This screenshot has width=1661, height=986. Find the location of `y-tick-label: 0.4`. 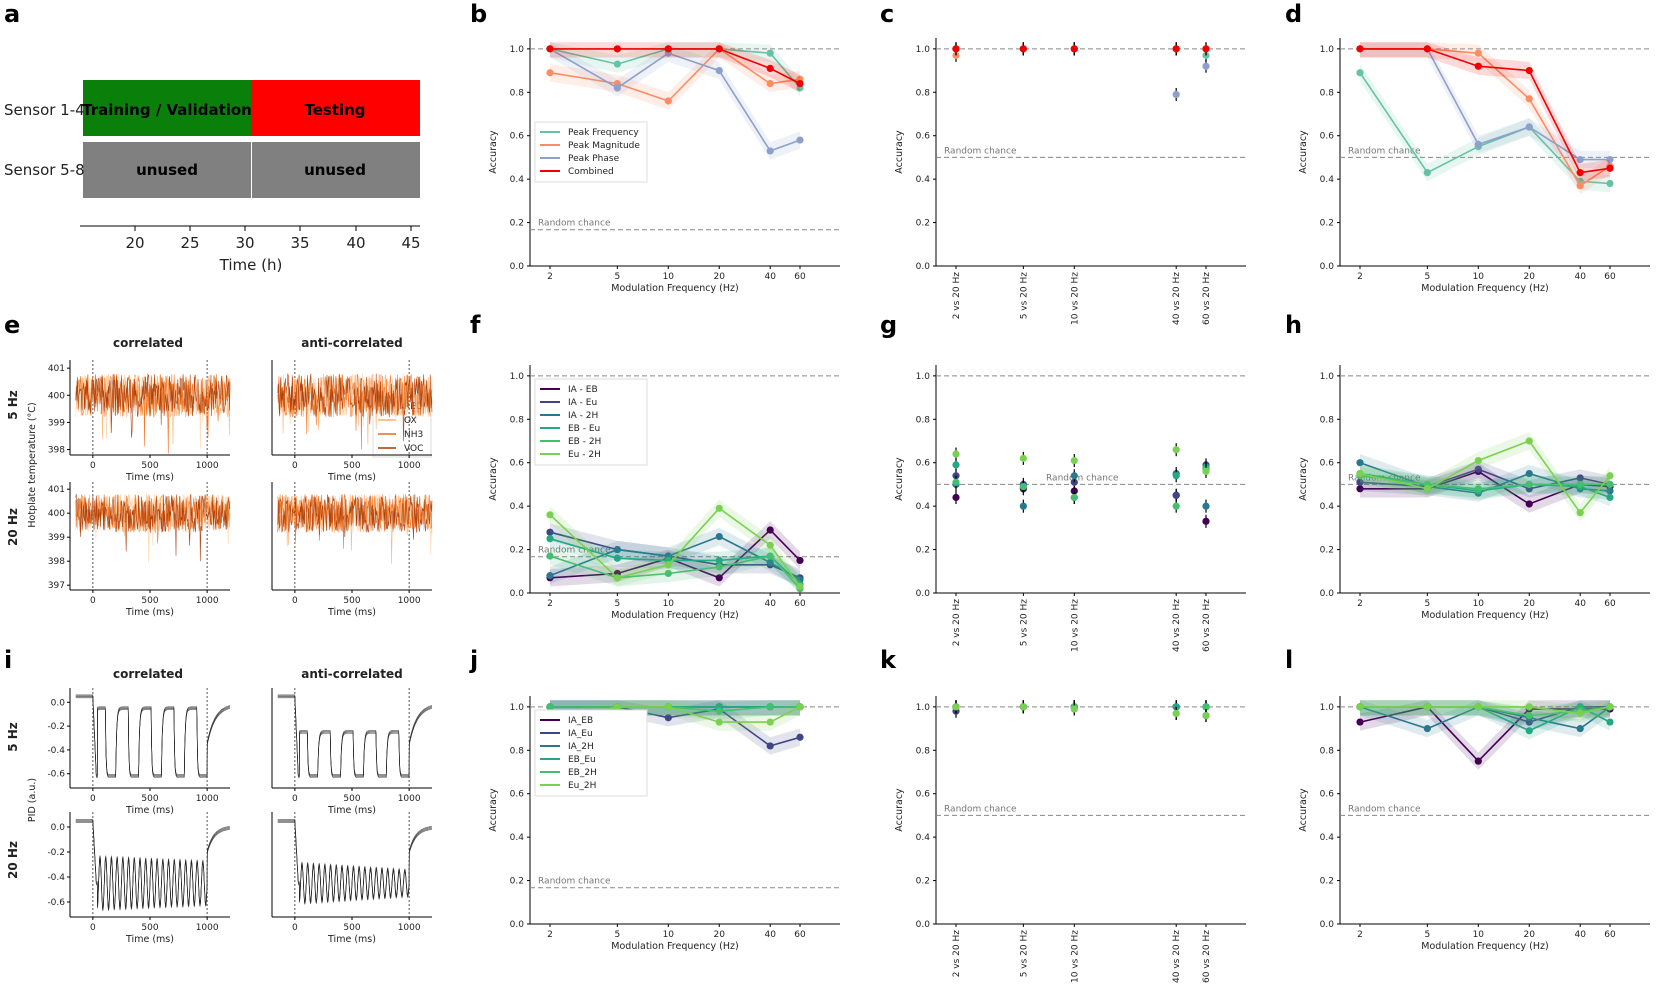

y-tick-label: 0.4 is located at coordinates (923, 507).